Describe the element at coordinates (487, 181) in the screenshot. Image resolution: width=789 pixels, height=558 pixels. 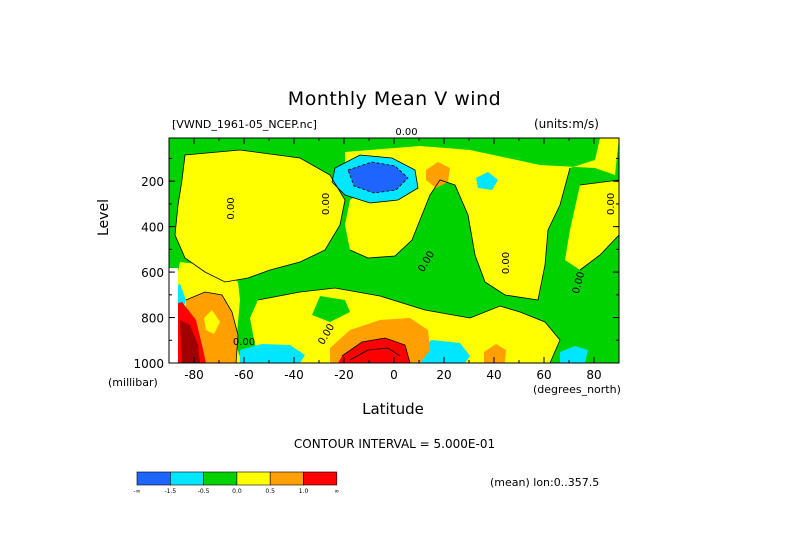
I see `field-cyan-small` at that location.